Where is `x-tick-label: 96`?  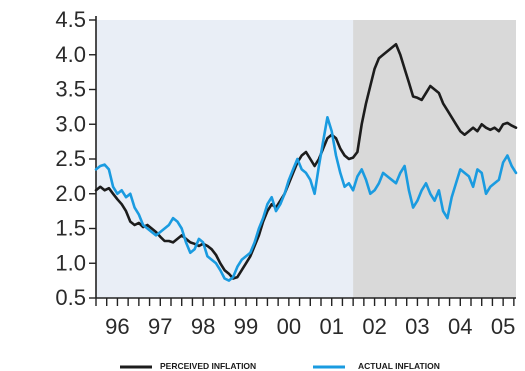 x-tick-label: 96 is located at coordinates (117, 326).